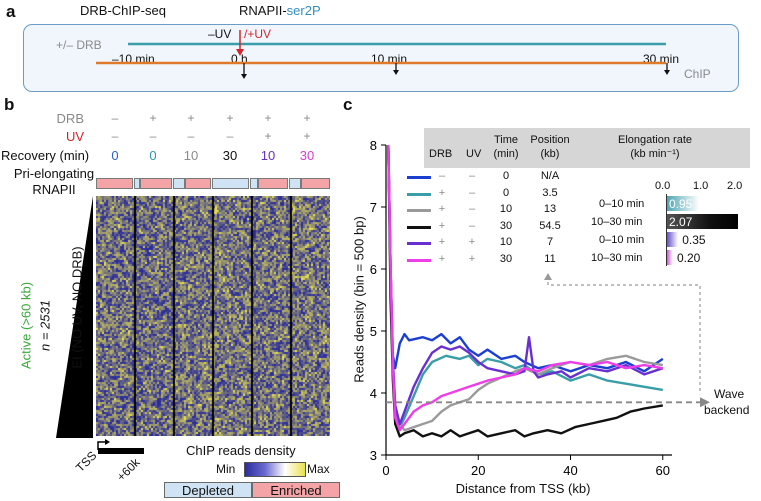 Image resolution: width=761 pixels, height=501 pixels. What do you see at coordinates (729, 394) in the screenshot?
I see `wave-label-1: Wave` at bounding box center [729, 394].